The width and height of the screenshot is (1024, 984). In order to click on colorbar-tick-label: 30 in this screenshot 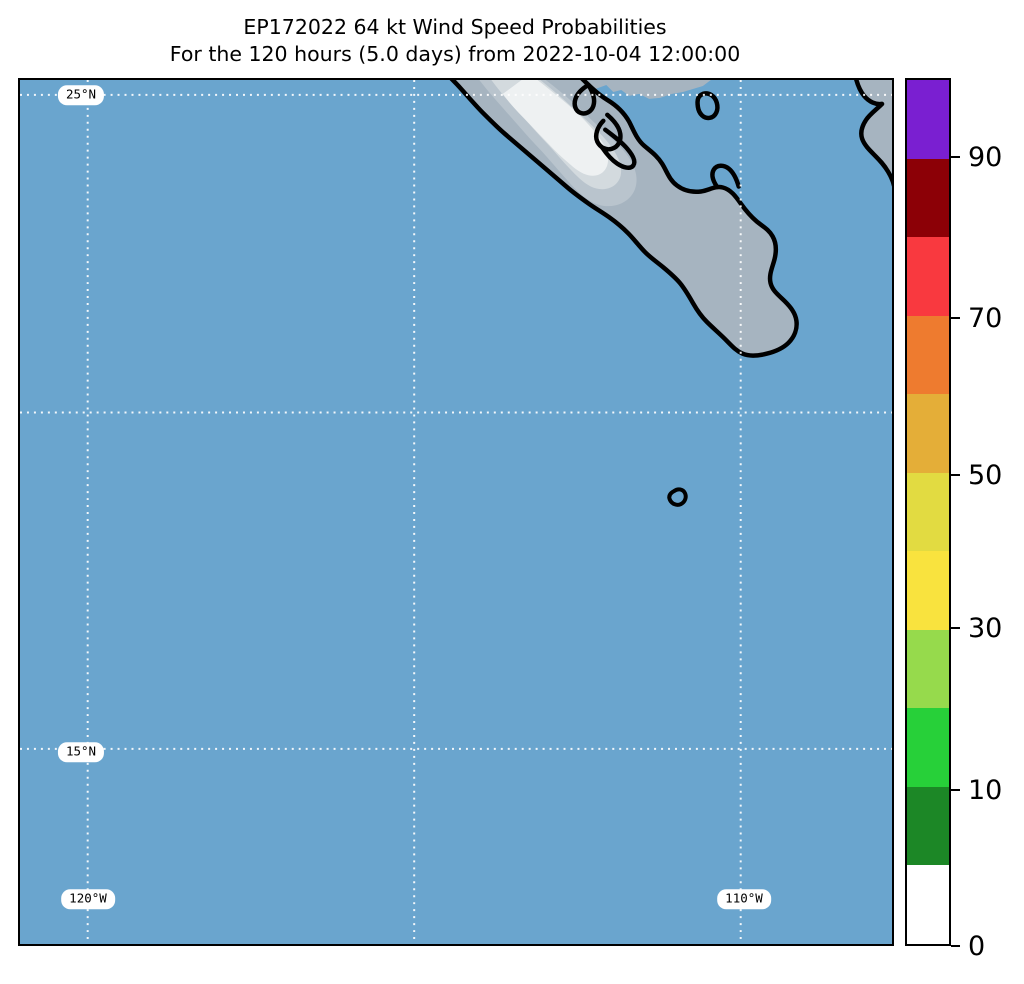, I will do `click(985, 628)`.